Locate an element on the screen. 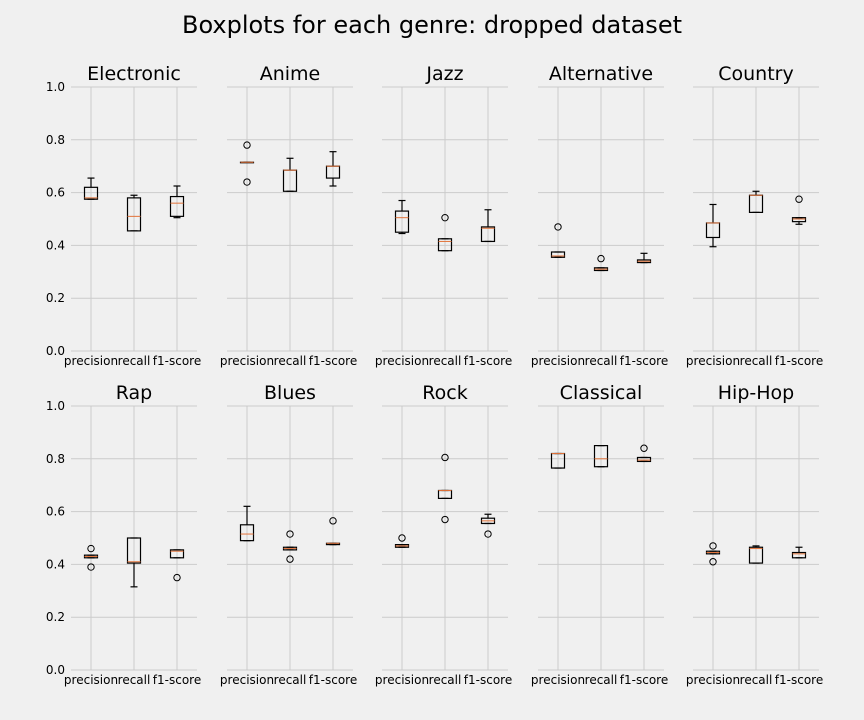 This screenshot has width=864, height=720. panel-title: Jazz is located at coordinates (444, 74).